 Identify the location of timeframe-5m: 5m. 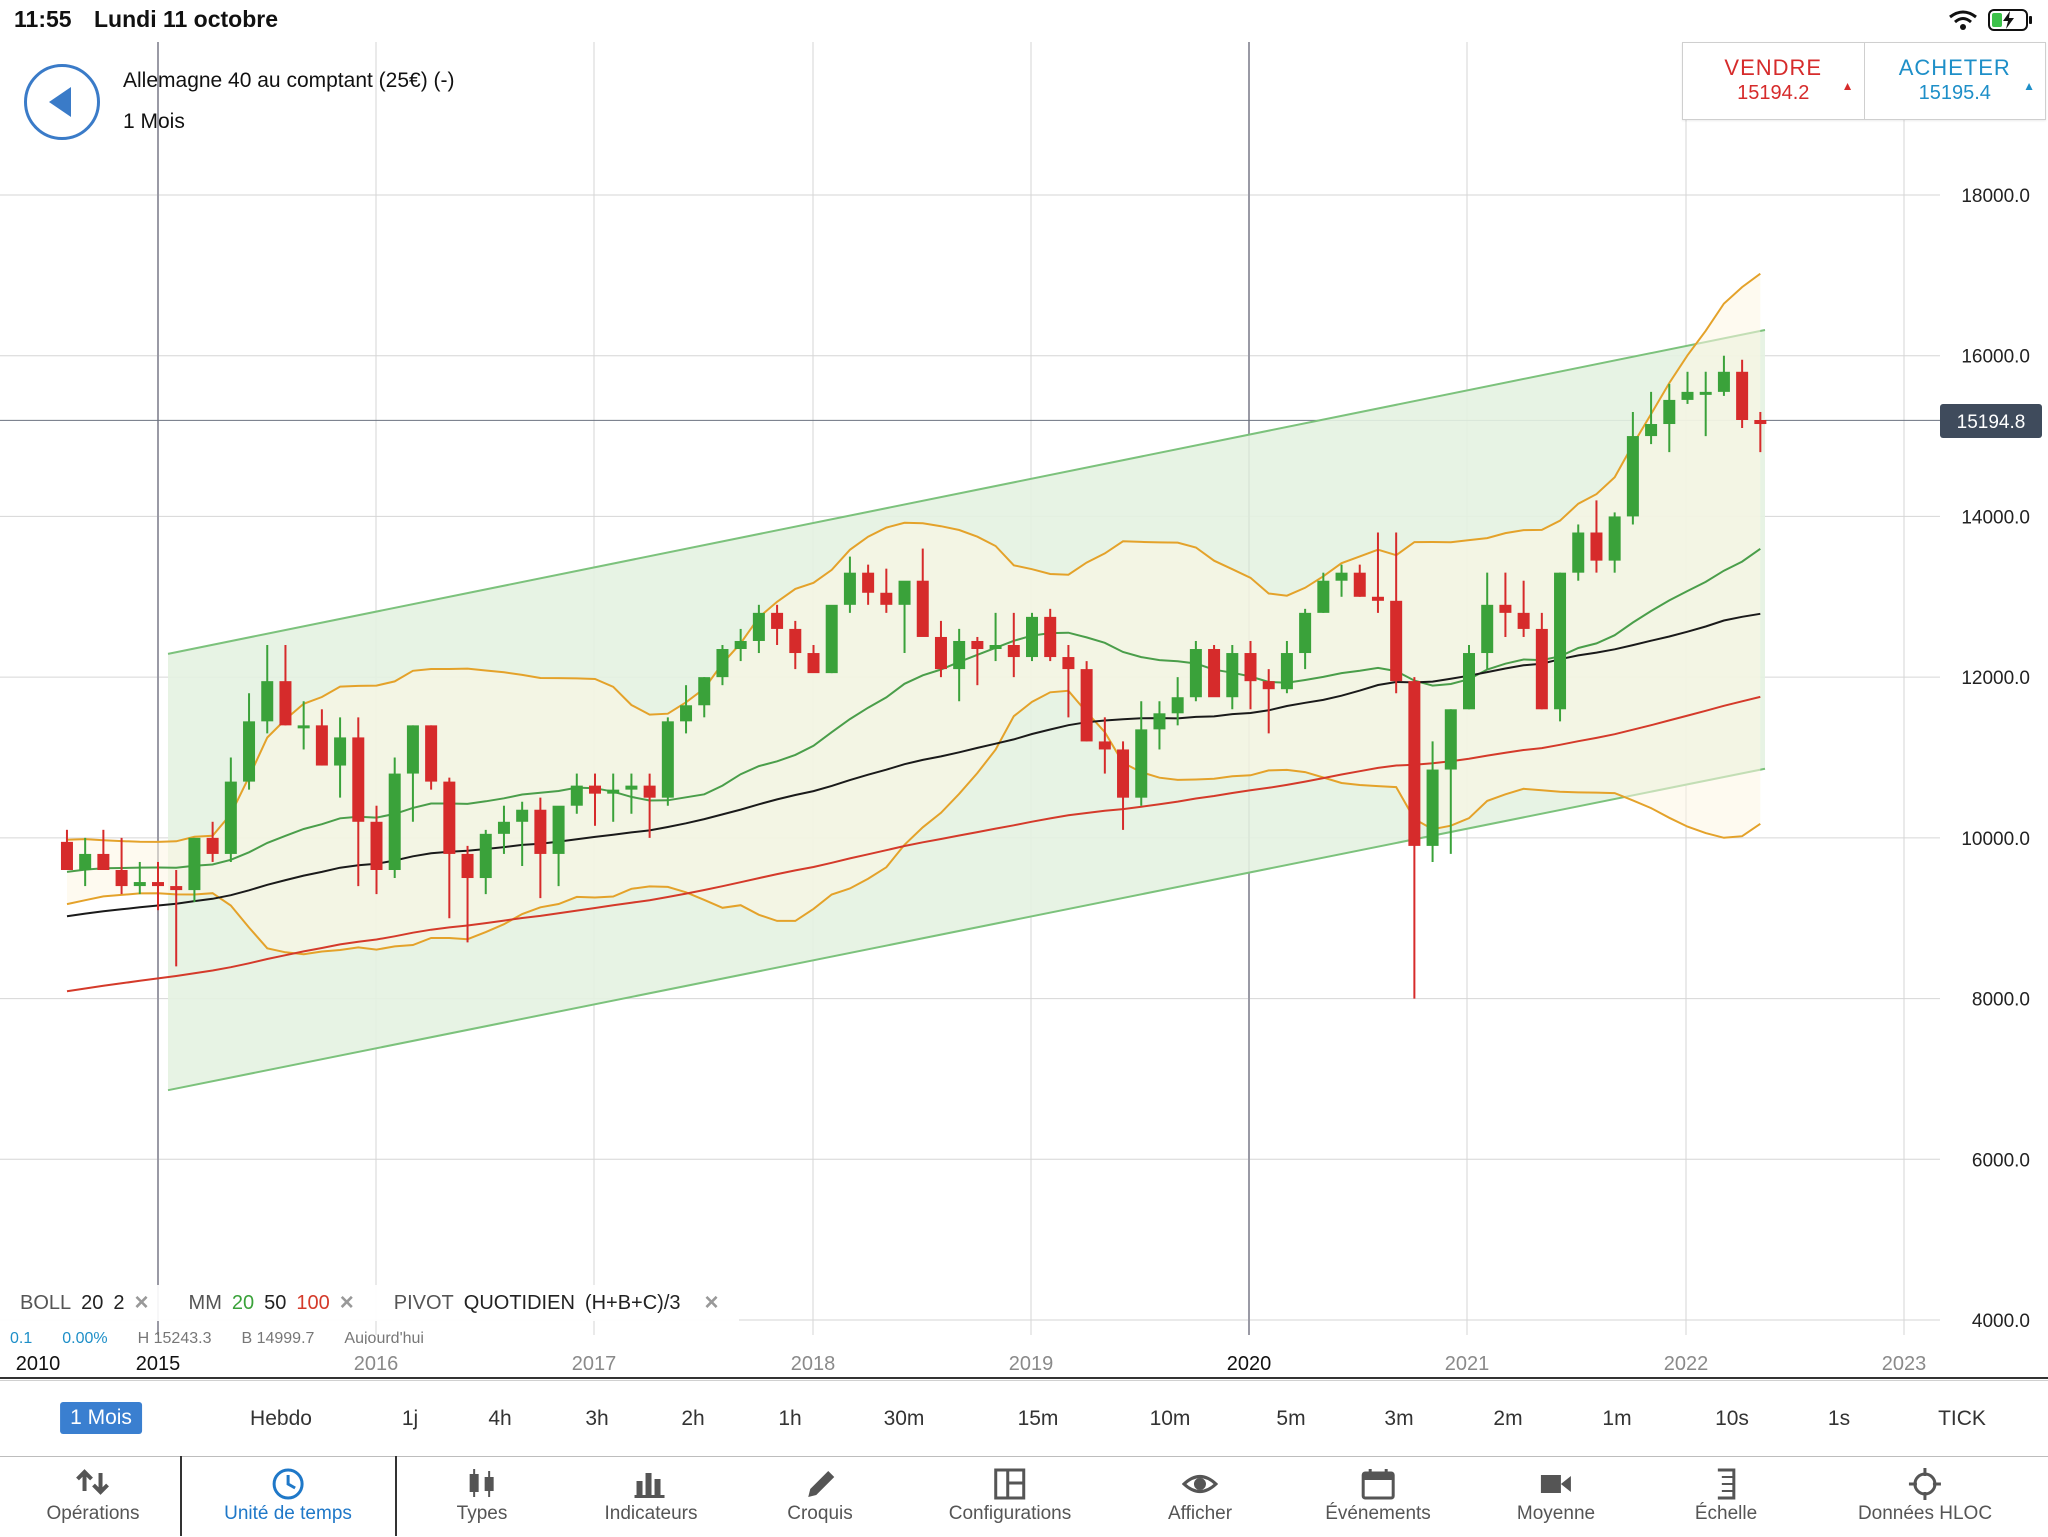
(1291, 1418).